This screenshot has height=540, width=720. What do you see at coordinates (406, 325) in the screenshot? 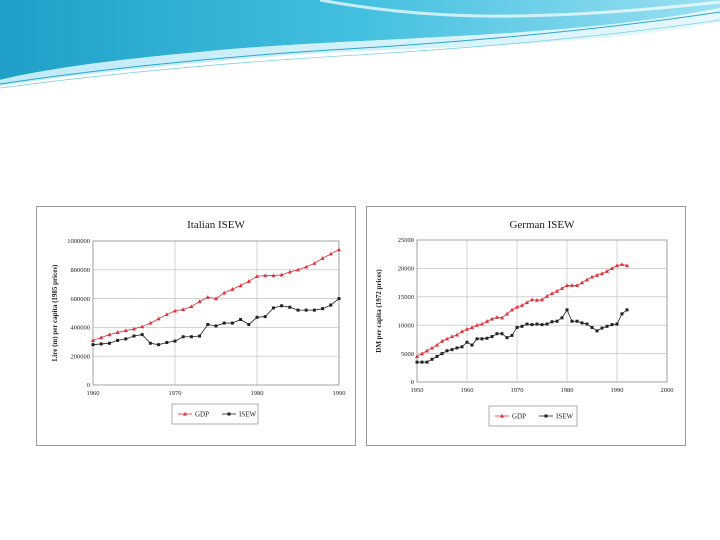
I see `german-y-tick-label: 10000` at bounding box center [406, 325].